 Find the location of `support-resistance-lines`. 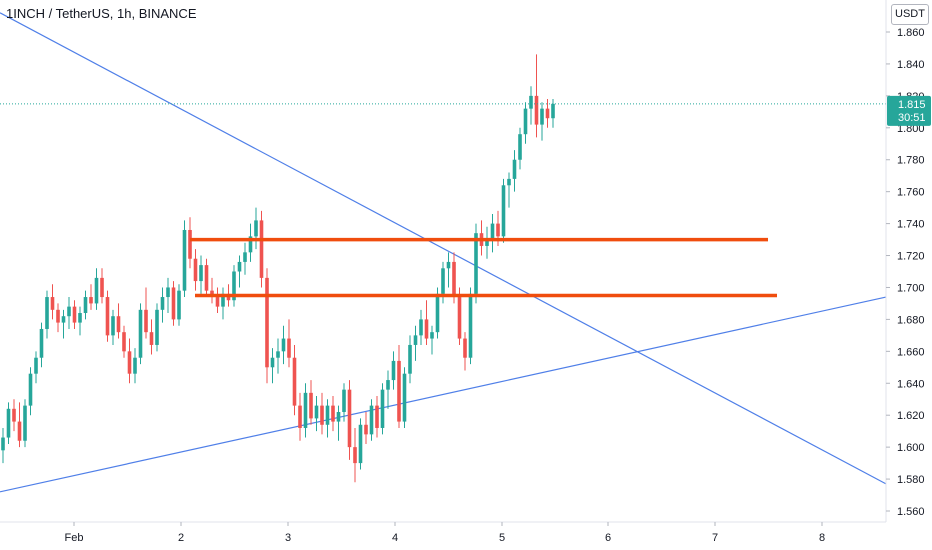

support-resistance-lines is located at coordinates (483, 267).